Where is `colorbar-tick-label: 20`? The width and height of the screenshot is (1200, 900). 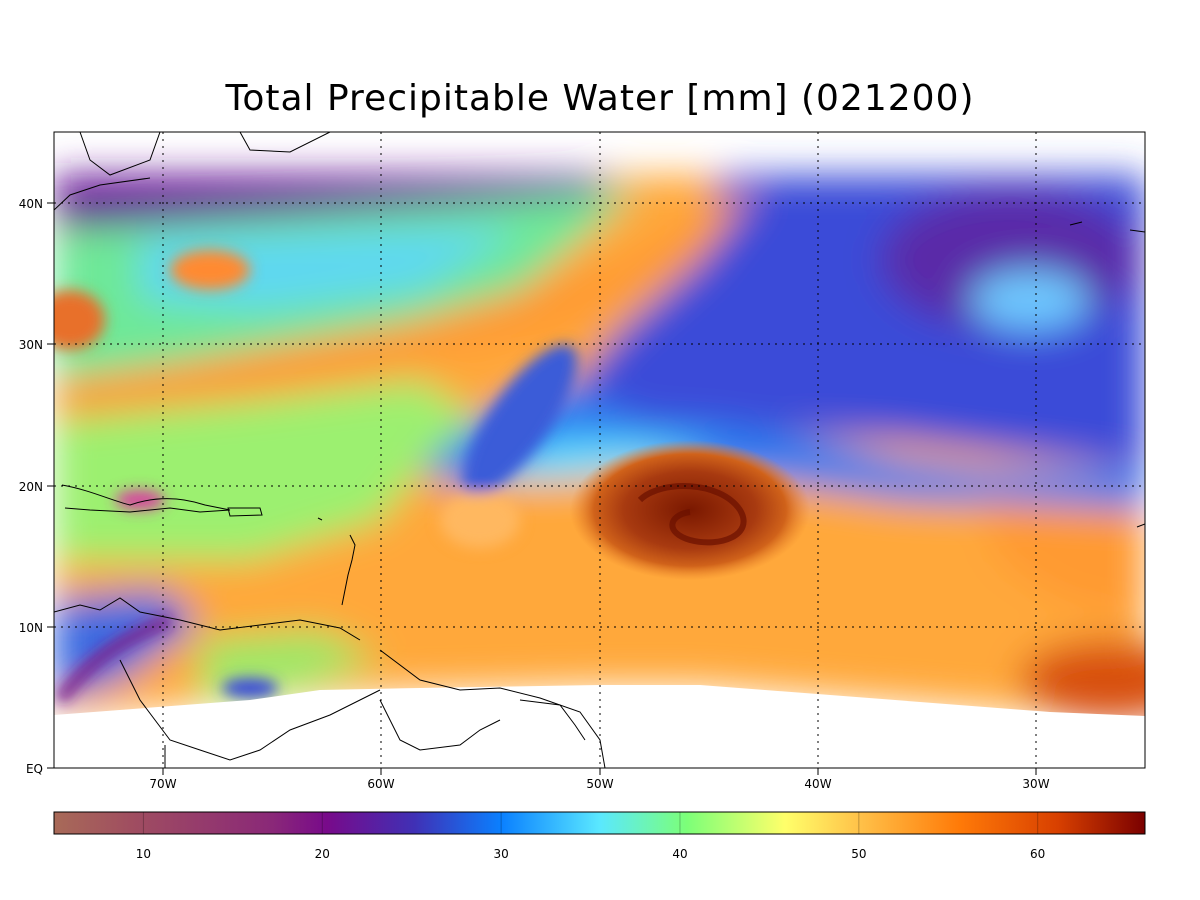 colorbar-tick-label: 20 is located at coordinates (322, 854).